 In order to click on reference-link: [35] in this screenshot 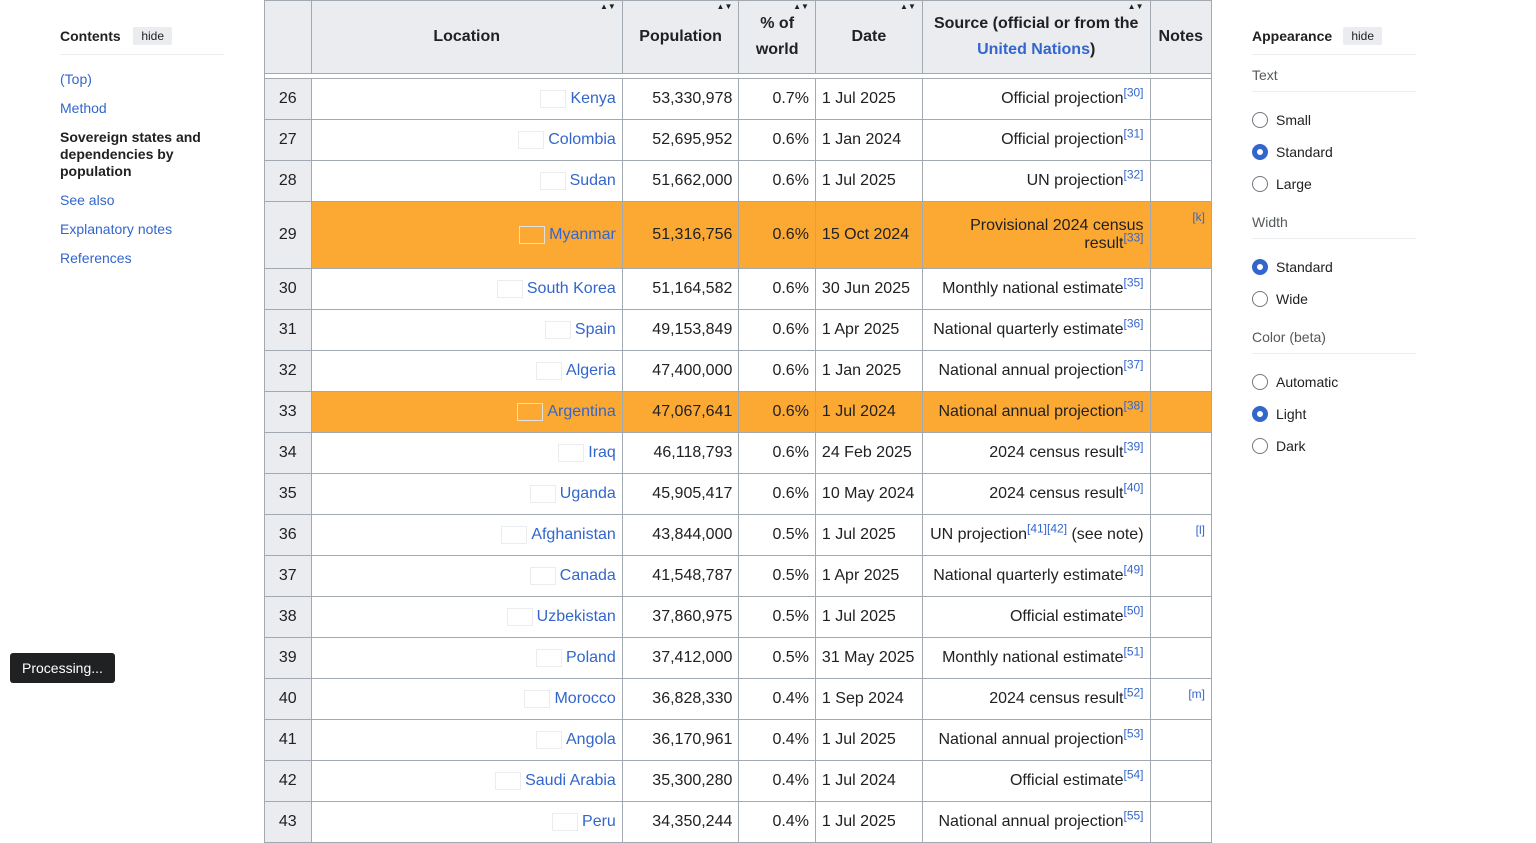, I will do `click(1133, 282)`.